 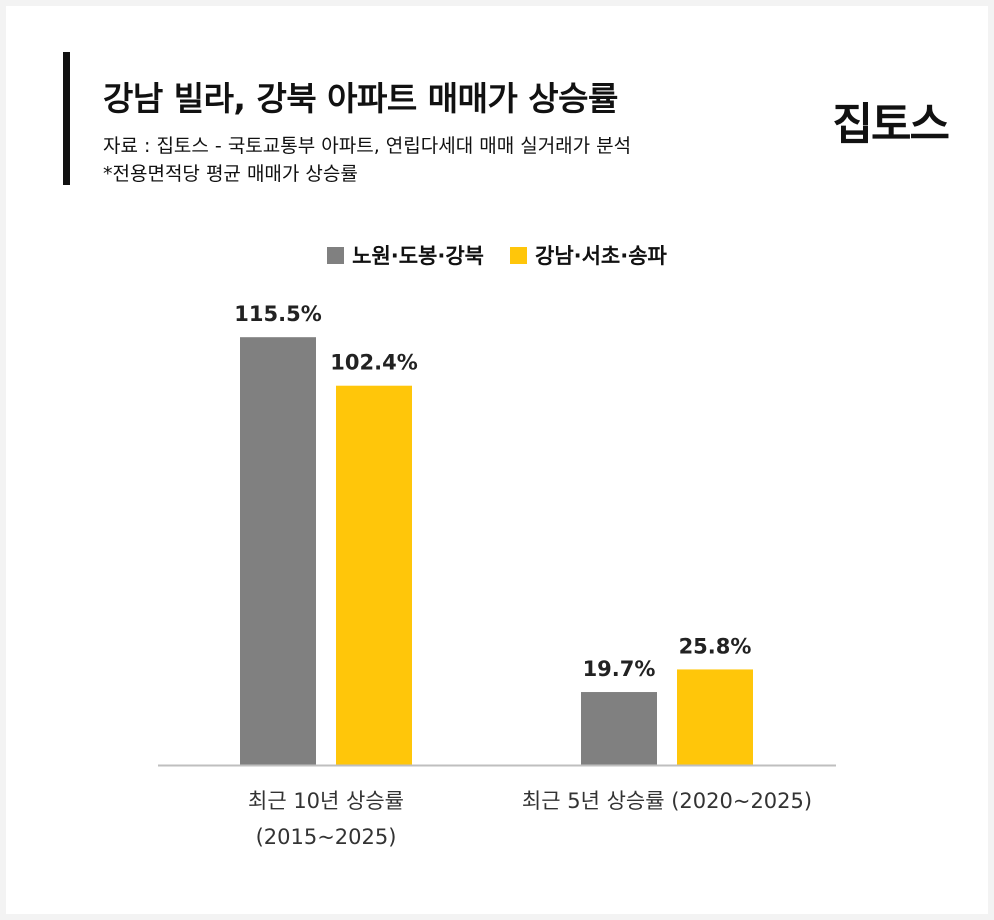 I want to click on data-label: 102.4%, so click(x=373, y=363).